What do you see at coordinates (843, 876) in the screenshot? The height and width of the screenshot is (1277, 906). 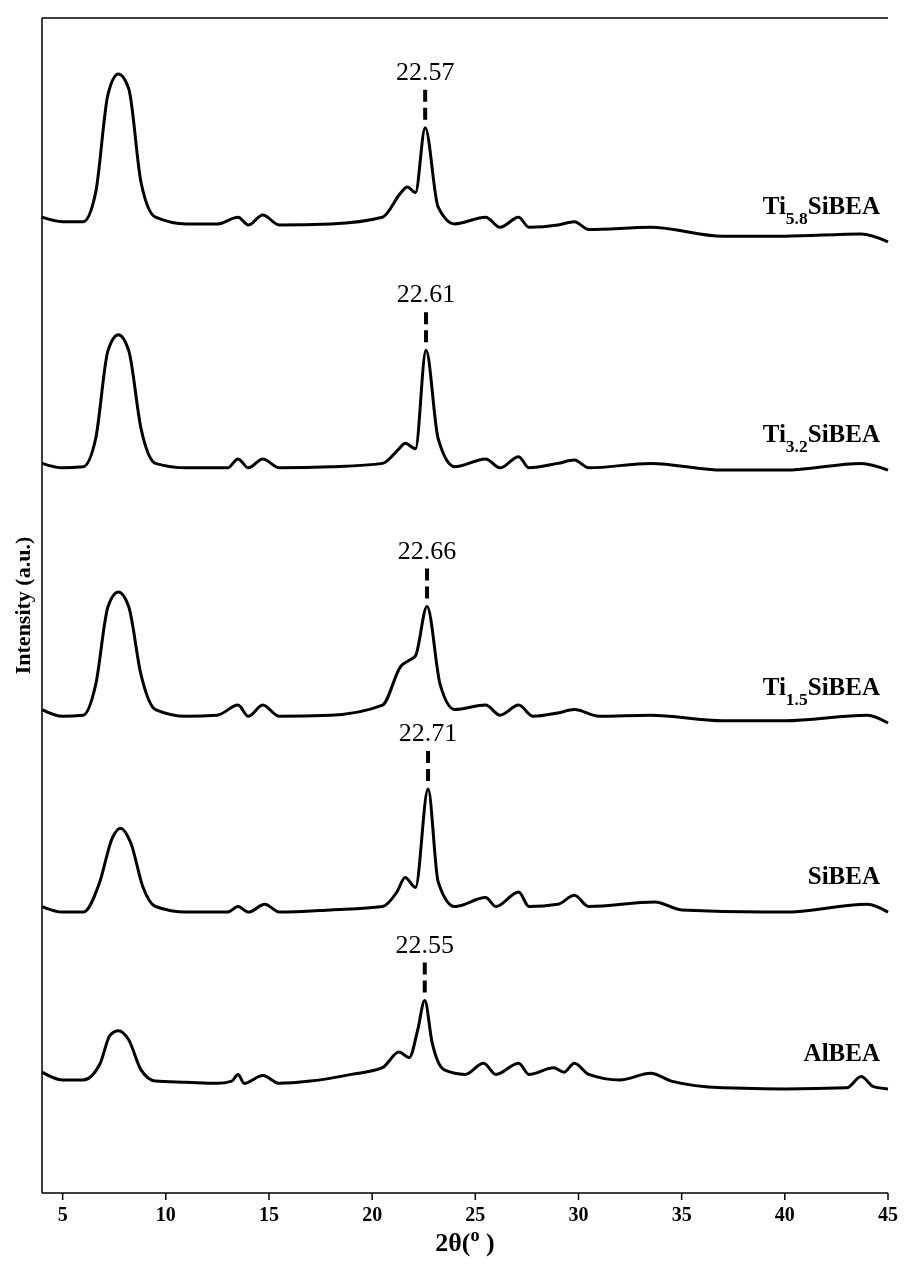 I see `series-label: SiBEA` at bounding box center [843, 876].